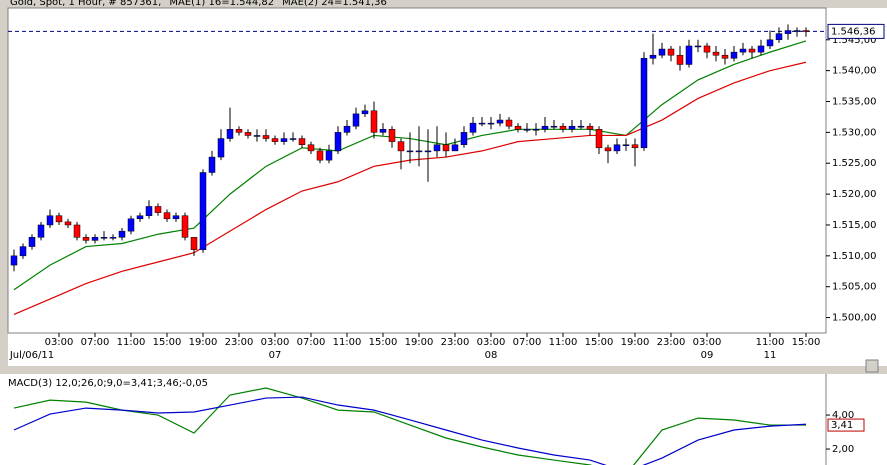 The height and width of the screenshot is (465, 887). What do you see at coordinates (491, 355) in the screenshot?
I see `x-tick-label: 08` at bounding box center [491, 355].